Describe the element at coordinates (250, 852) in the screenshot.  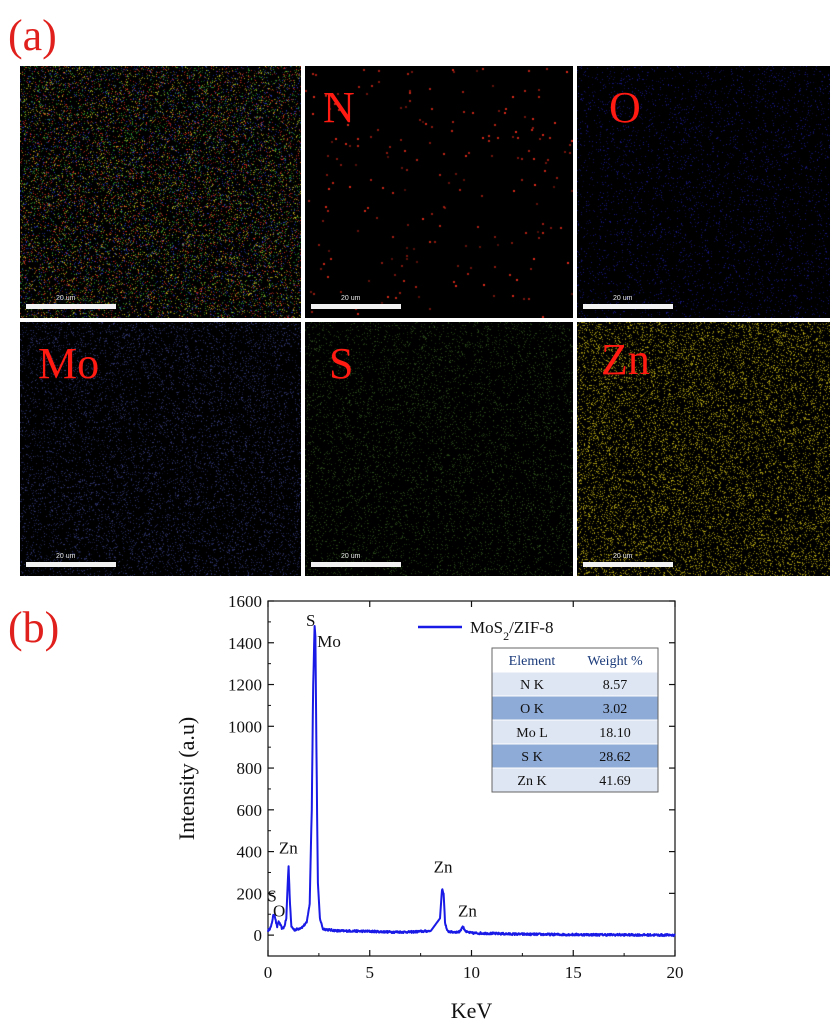
I see `y-tick-label: 400` at that location.